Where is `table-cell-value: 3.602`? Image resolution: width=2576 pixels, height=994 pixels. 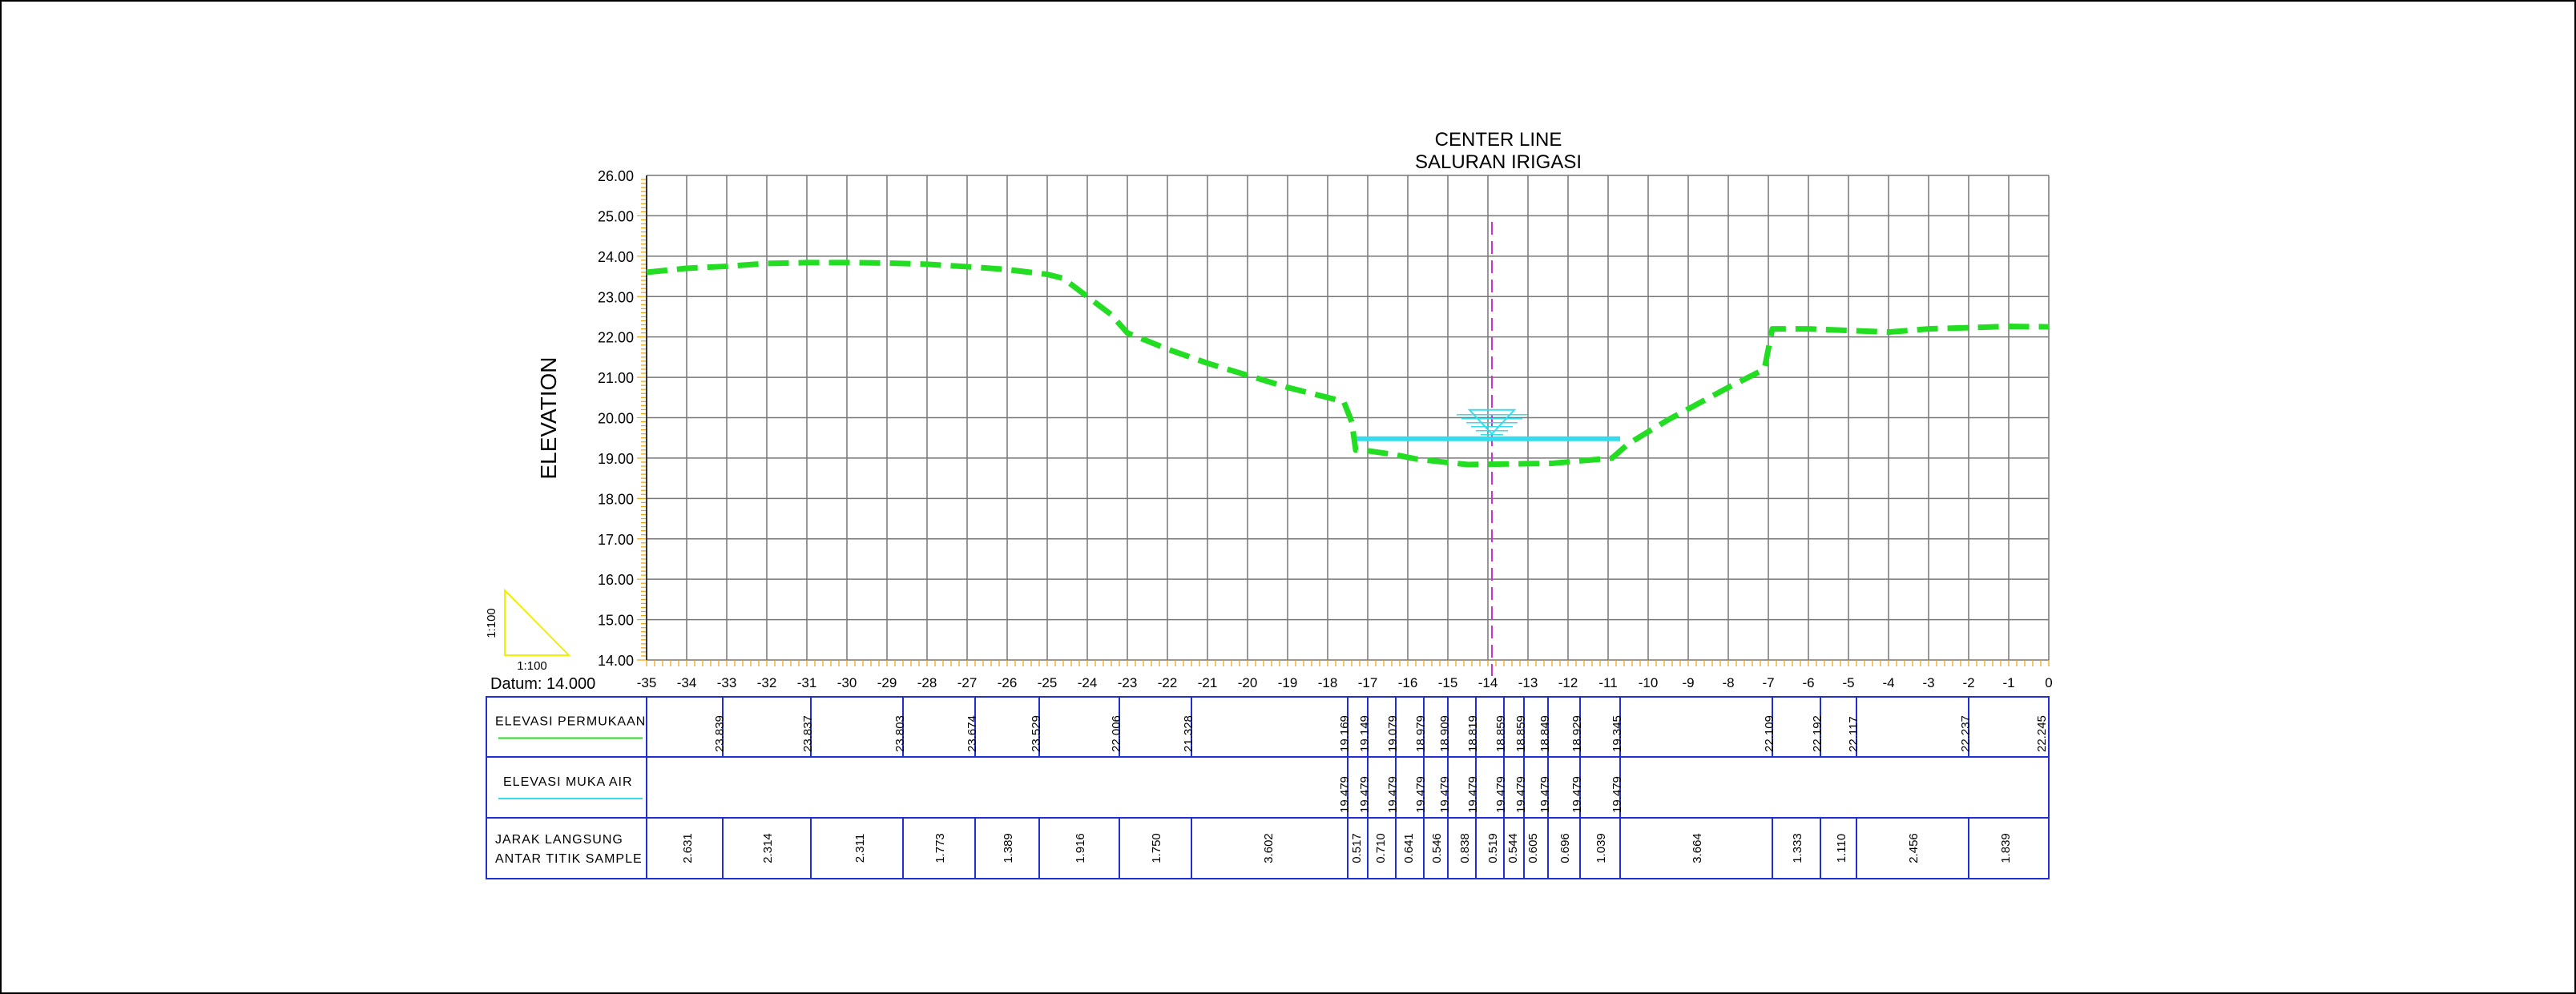 table-cell-value: 3.602 is located at coordinates (1269, 848).